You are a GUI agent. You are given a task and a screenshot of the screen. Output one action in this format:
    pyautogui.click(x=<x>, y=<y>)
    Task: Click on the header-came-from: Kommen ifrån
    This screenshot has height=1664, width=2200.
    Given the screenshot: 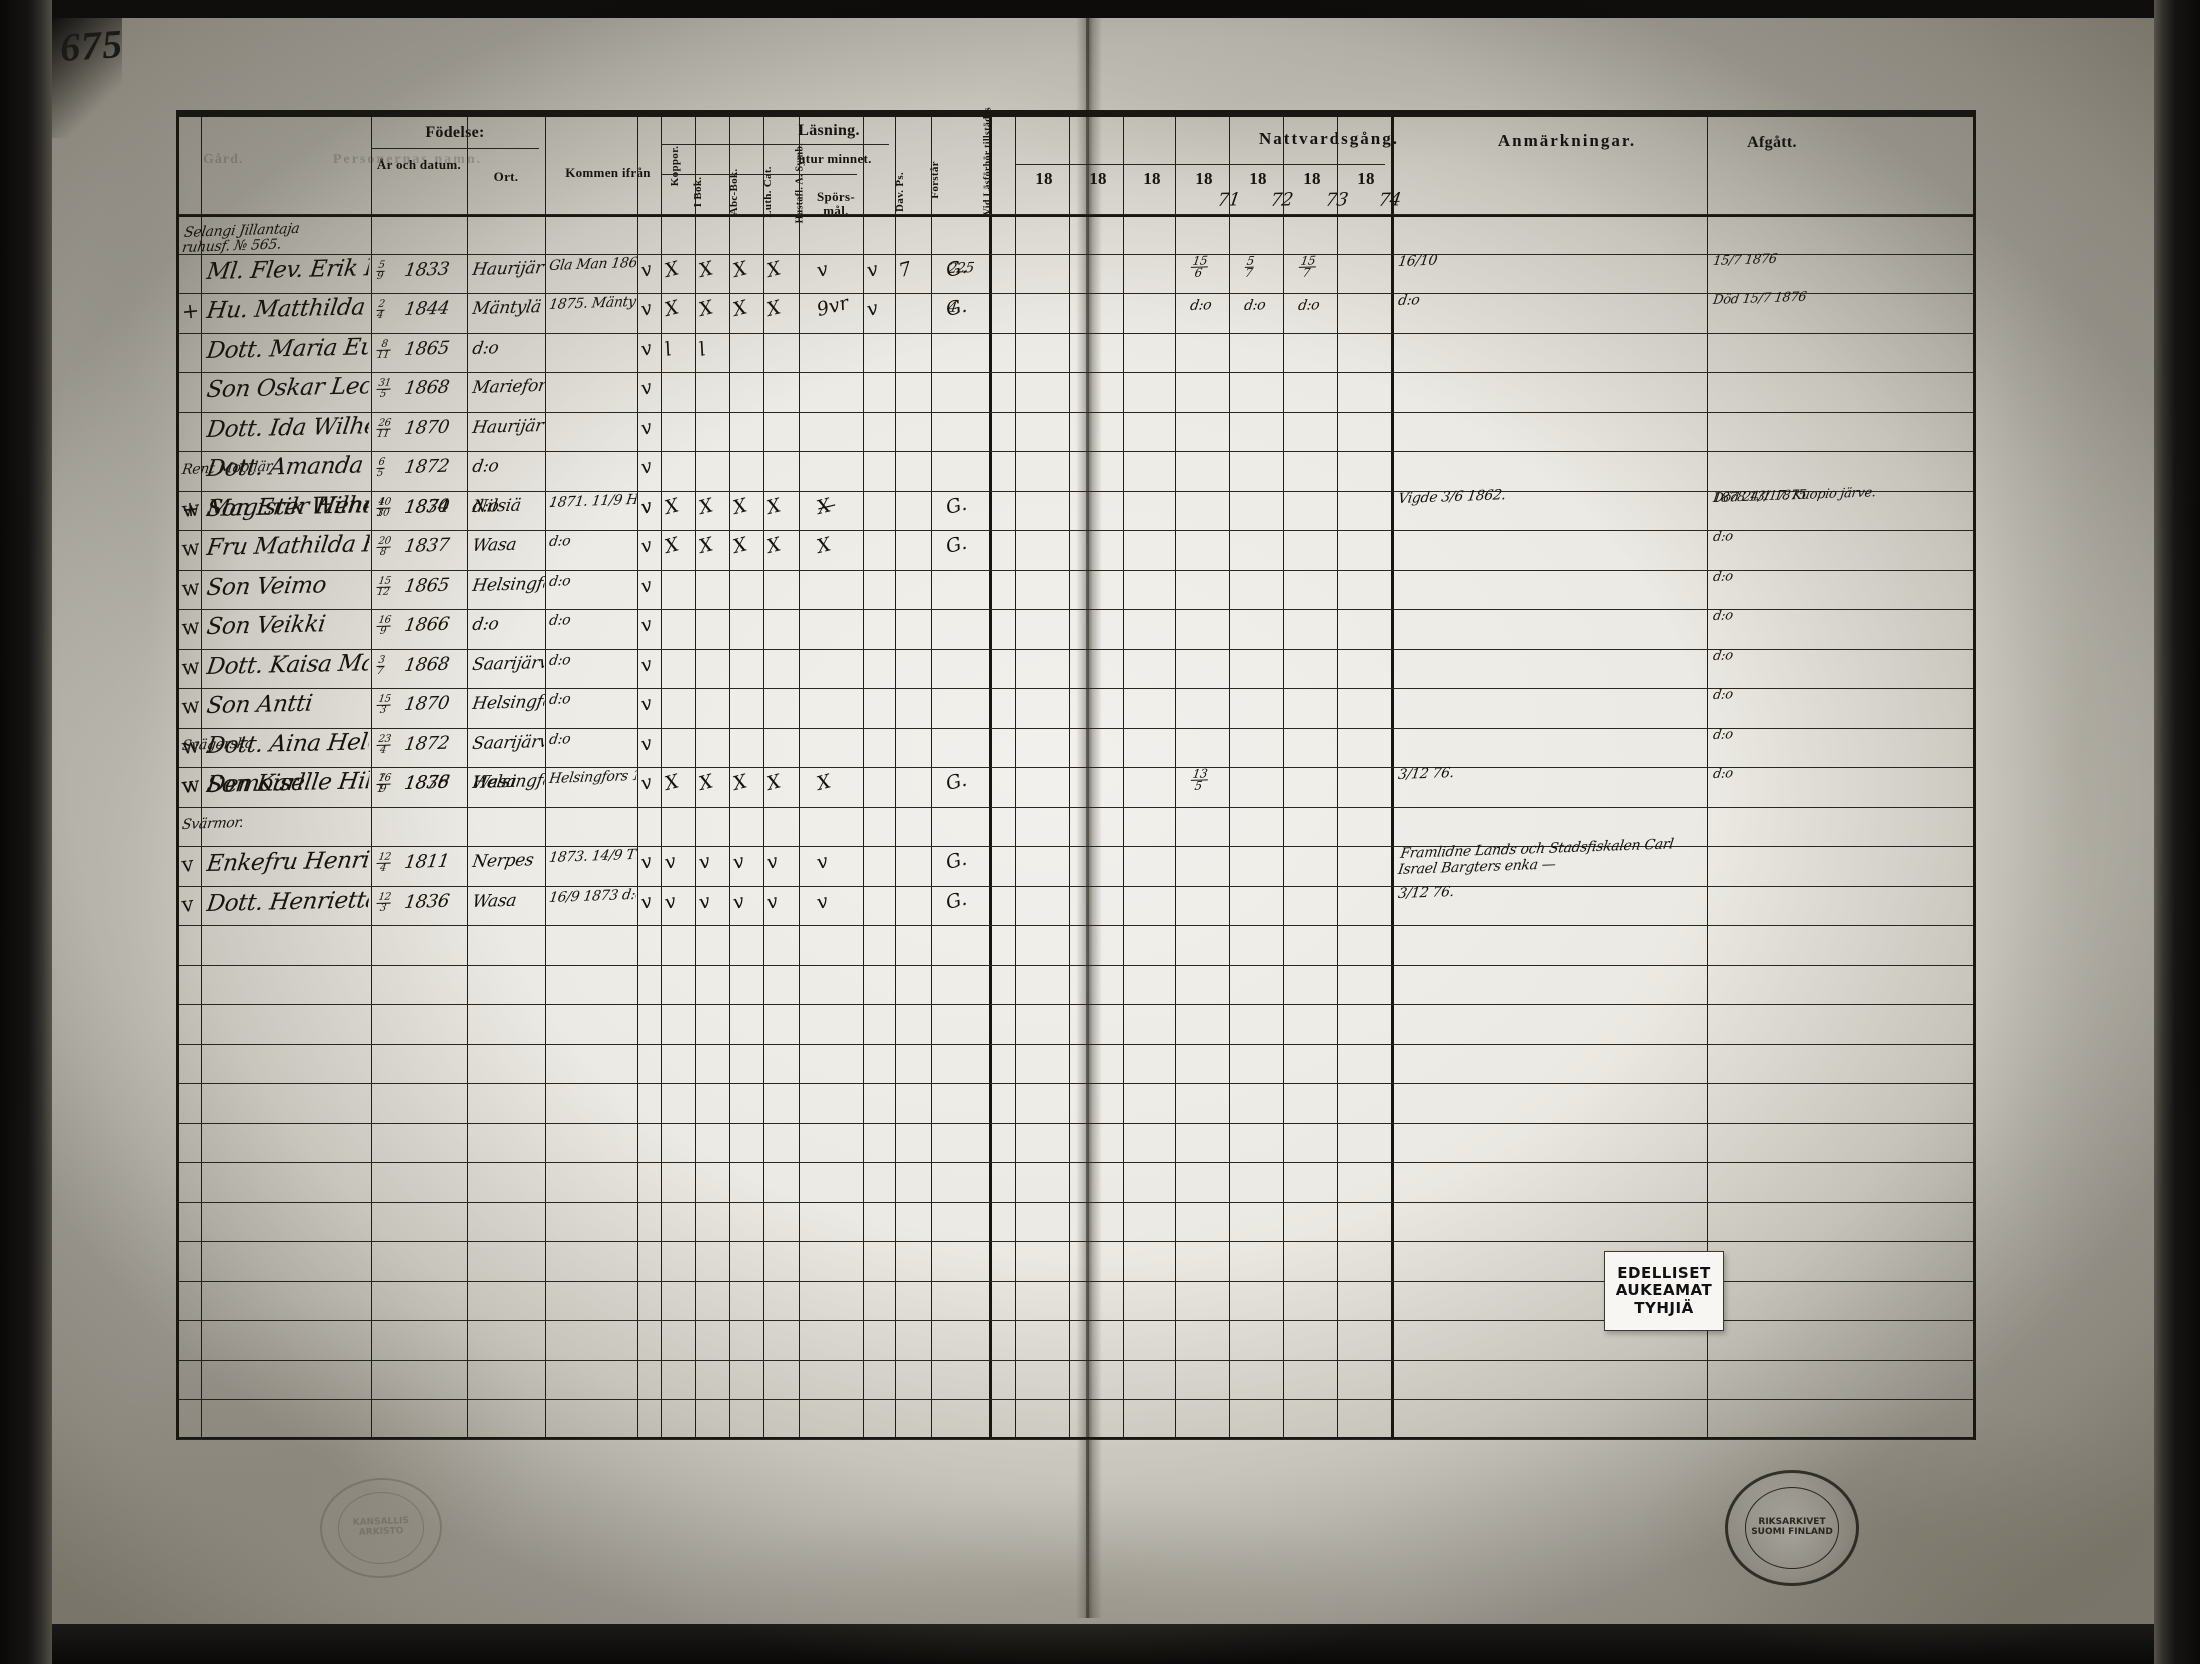 What is the action you would take?
    pyautogui.click(x=608, y=172)
    